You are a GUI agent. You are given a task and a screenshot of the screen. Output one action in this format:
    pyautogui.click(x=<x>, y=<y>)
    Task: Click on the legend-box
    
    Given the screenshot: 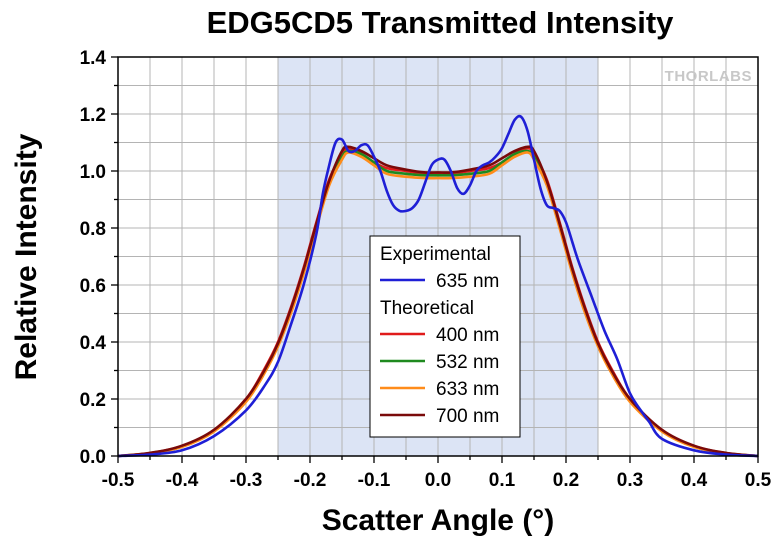 What is the action you would take?
    pyautogui.click(x=445, y=336)
    